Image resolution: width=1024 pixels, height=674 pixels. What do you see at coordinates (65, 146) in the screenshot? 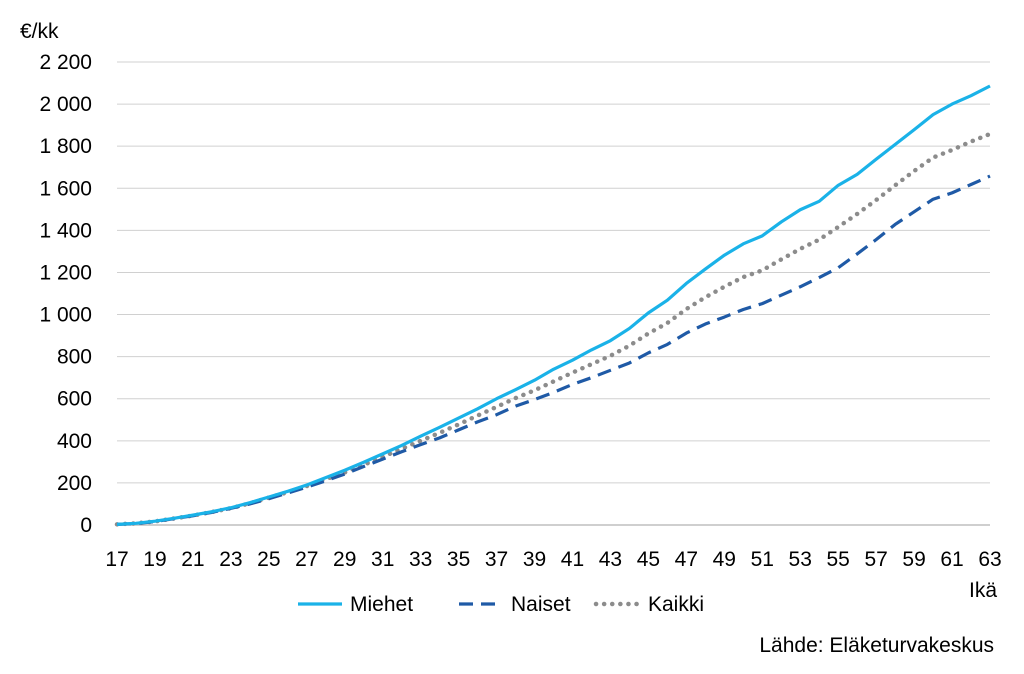
I see `y-tick-label: 1 800` at bounding box center [65, 146].